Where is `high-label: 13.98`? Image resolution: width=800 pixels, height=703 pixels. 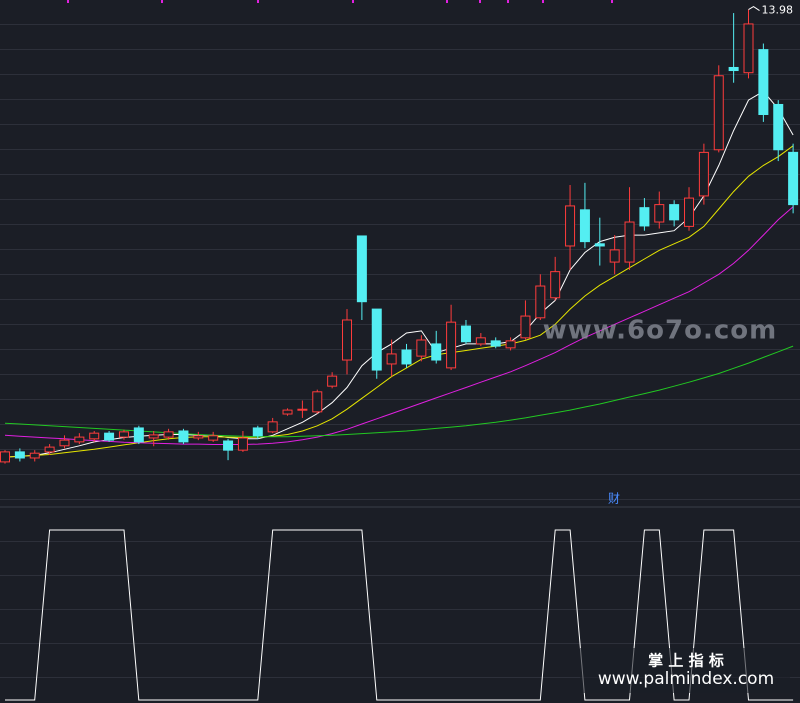 high-label: 13.98 is located at coordinates (778, 10).